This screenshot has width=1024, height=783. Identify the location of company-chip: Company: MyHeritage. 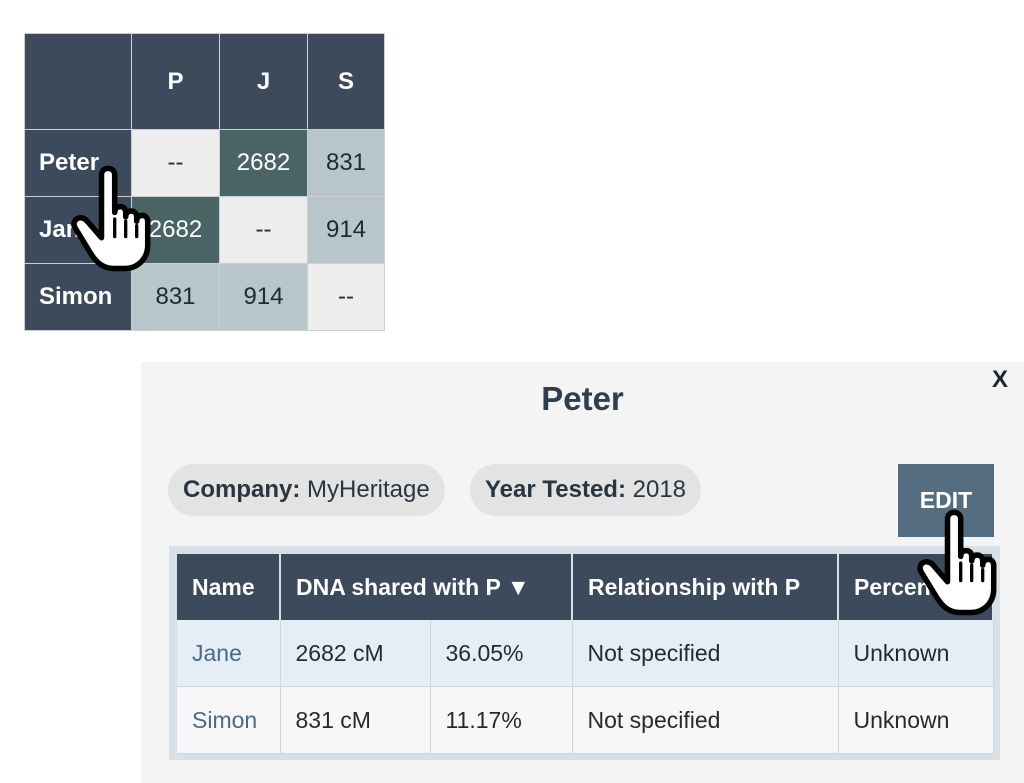
(306, 490).